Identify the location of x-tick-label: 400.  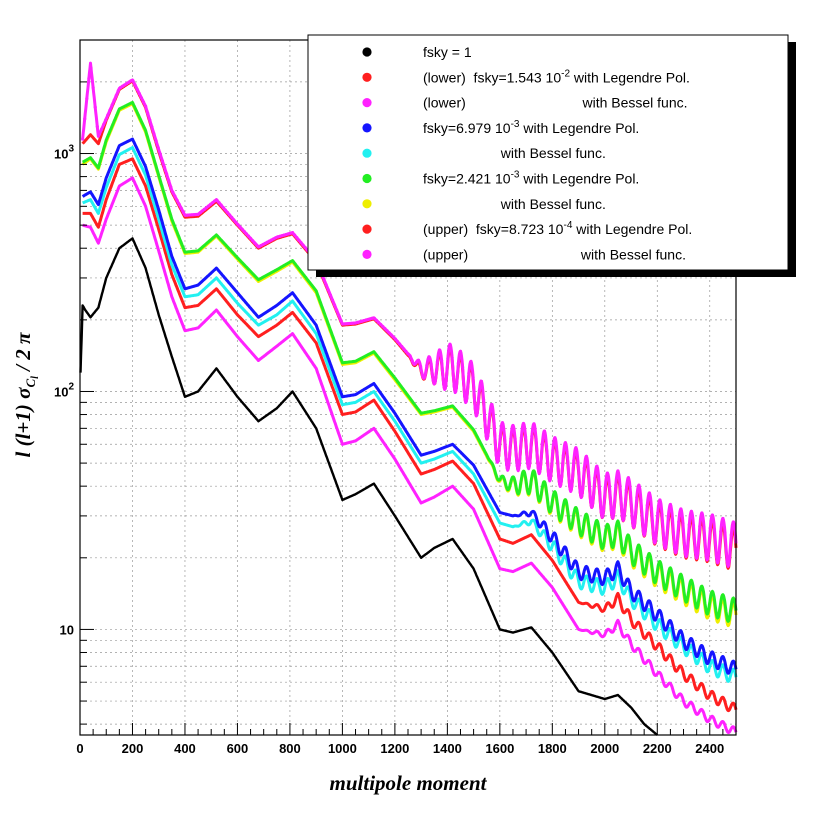
(185, 748).